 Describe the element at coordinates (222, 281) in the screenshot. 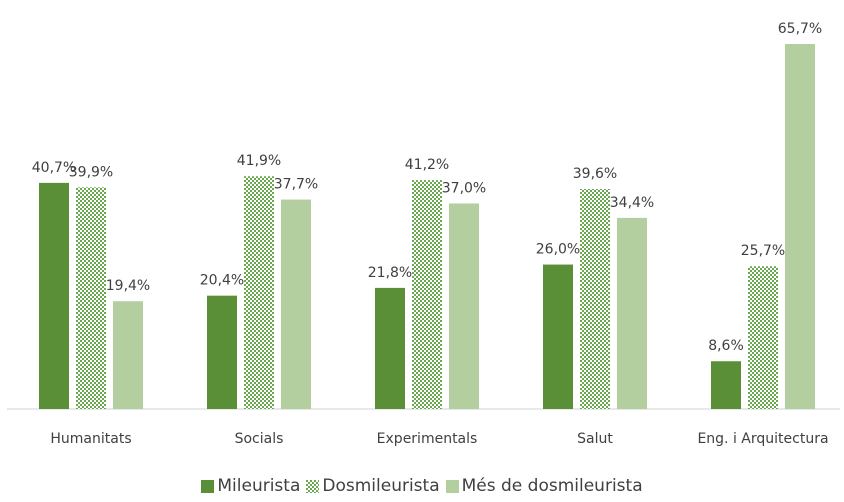

I see `data-label: 20,4%` at that location.